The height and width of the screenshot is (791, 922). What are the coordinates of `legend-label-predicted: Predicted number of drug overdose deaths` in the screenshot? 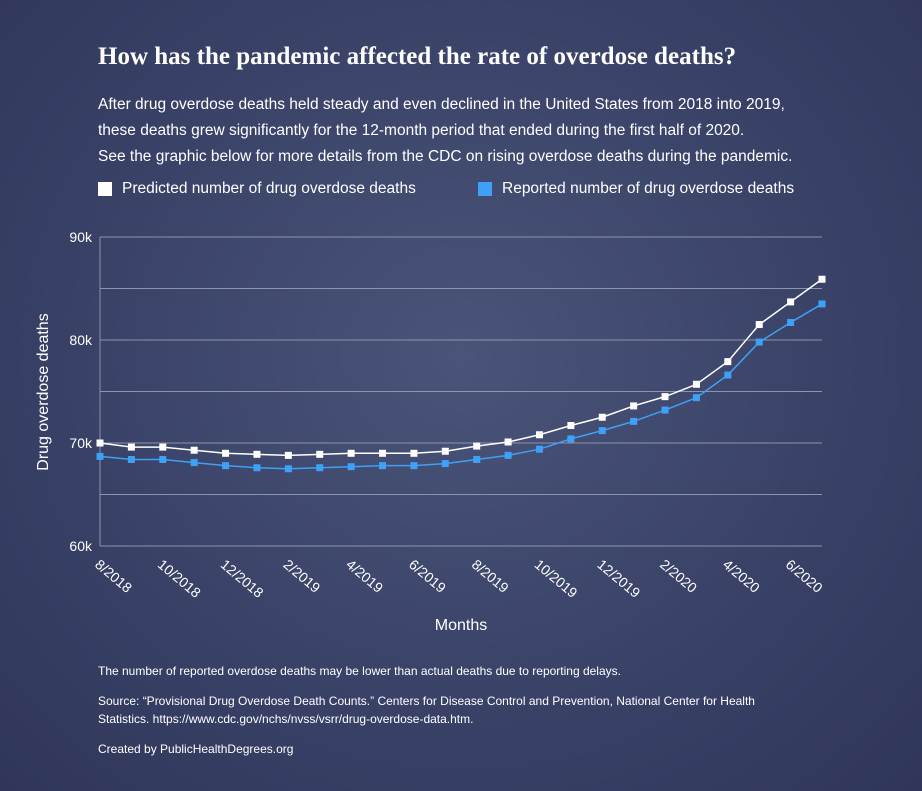 It's located at (269, 188).